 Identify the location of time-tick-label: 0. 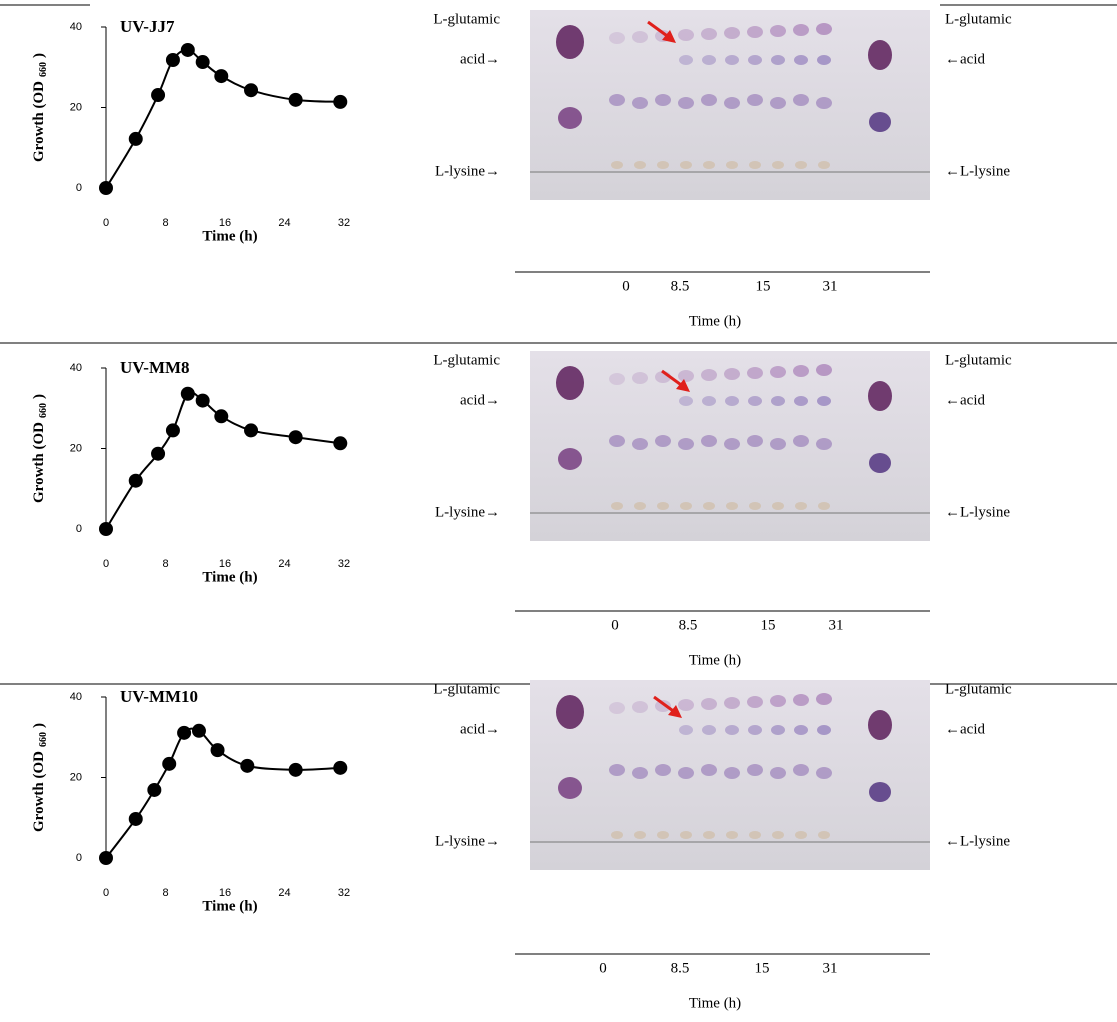
(615, 625).